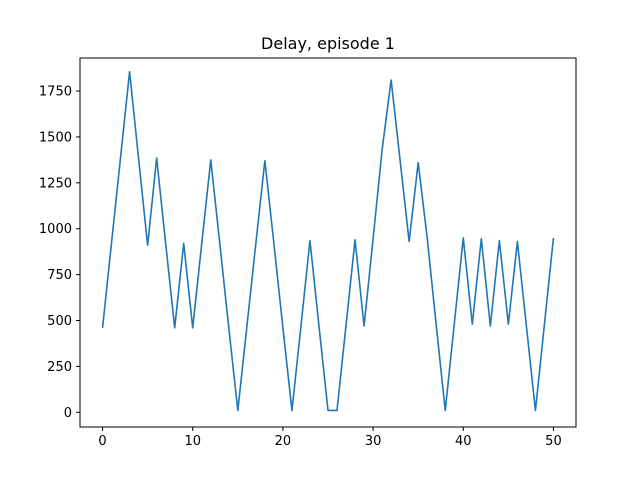 The height and width of the screenshot is (480, 640). Describe the element at coordinates (330, 438) in the screenshot. I see `x-axis: 0 10 20 30 40 50` at that location.